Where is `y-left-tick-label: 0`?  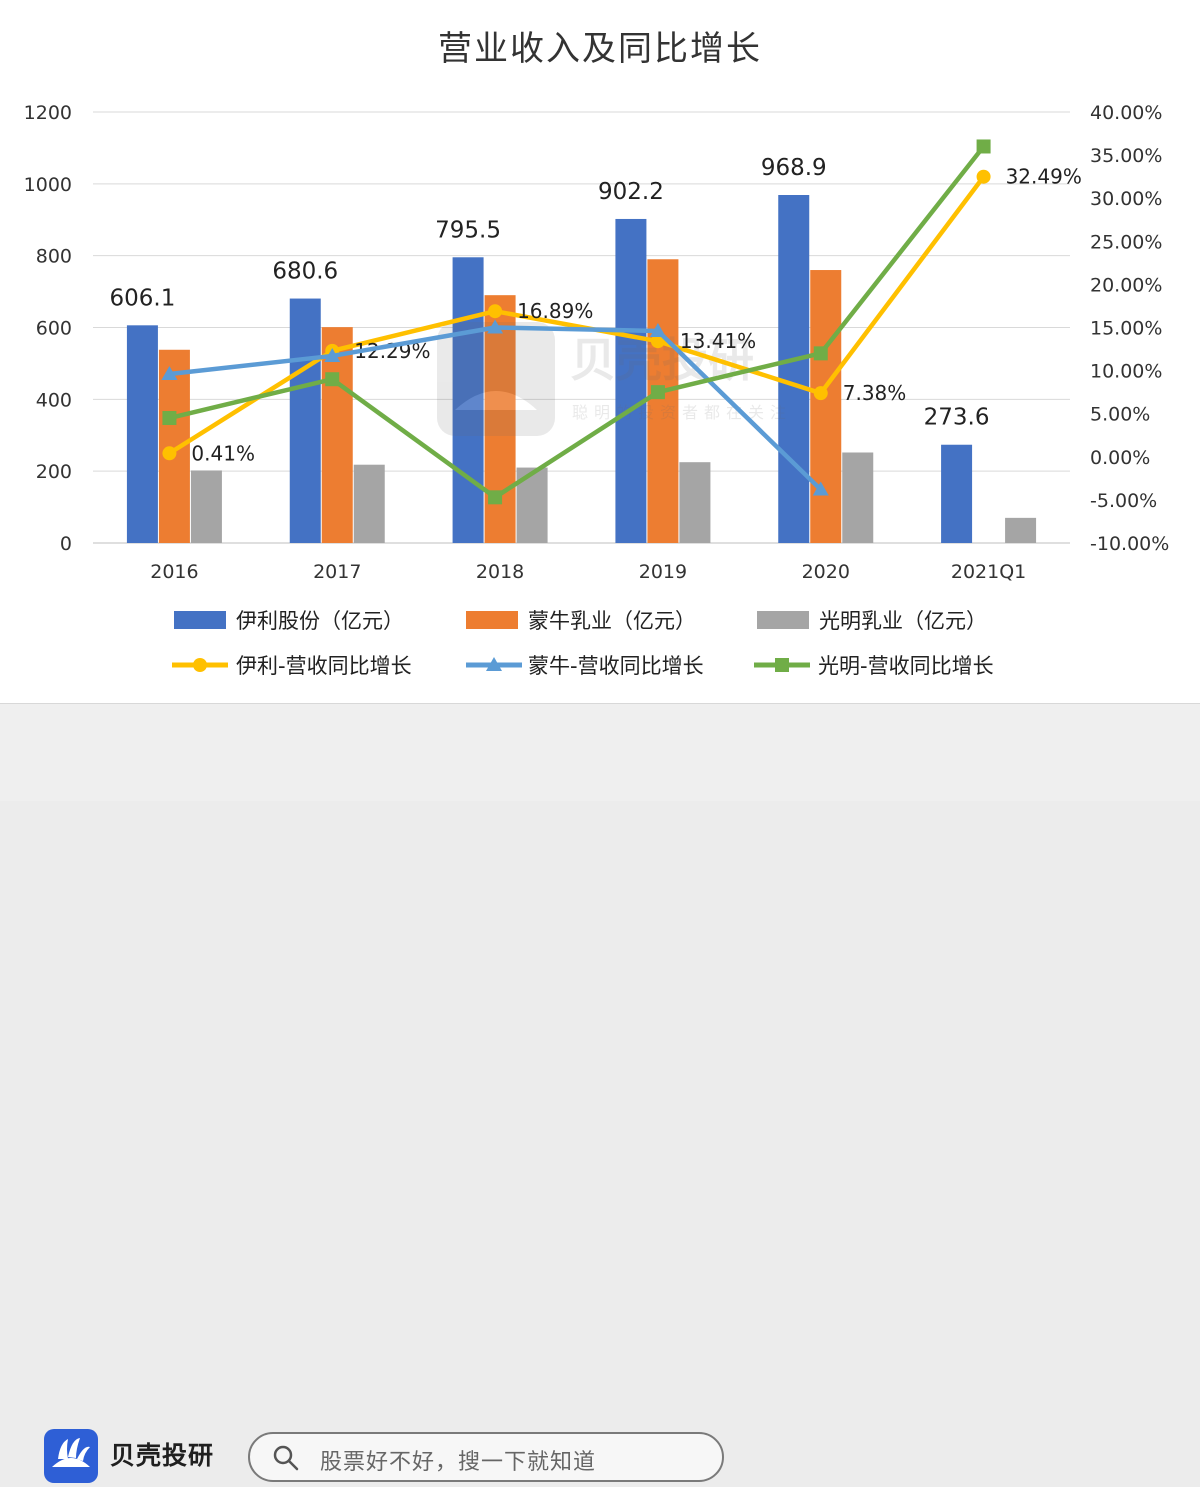 y-left-tick-label: 0 is located at coordinates (66, 544).